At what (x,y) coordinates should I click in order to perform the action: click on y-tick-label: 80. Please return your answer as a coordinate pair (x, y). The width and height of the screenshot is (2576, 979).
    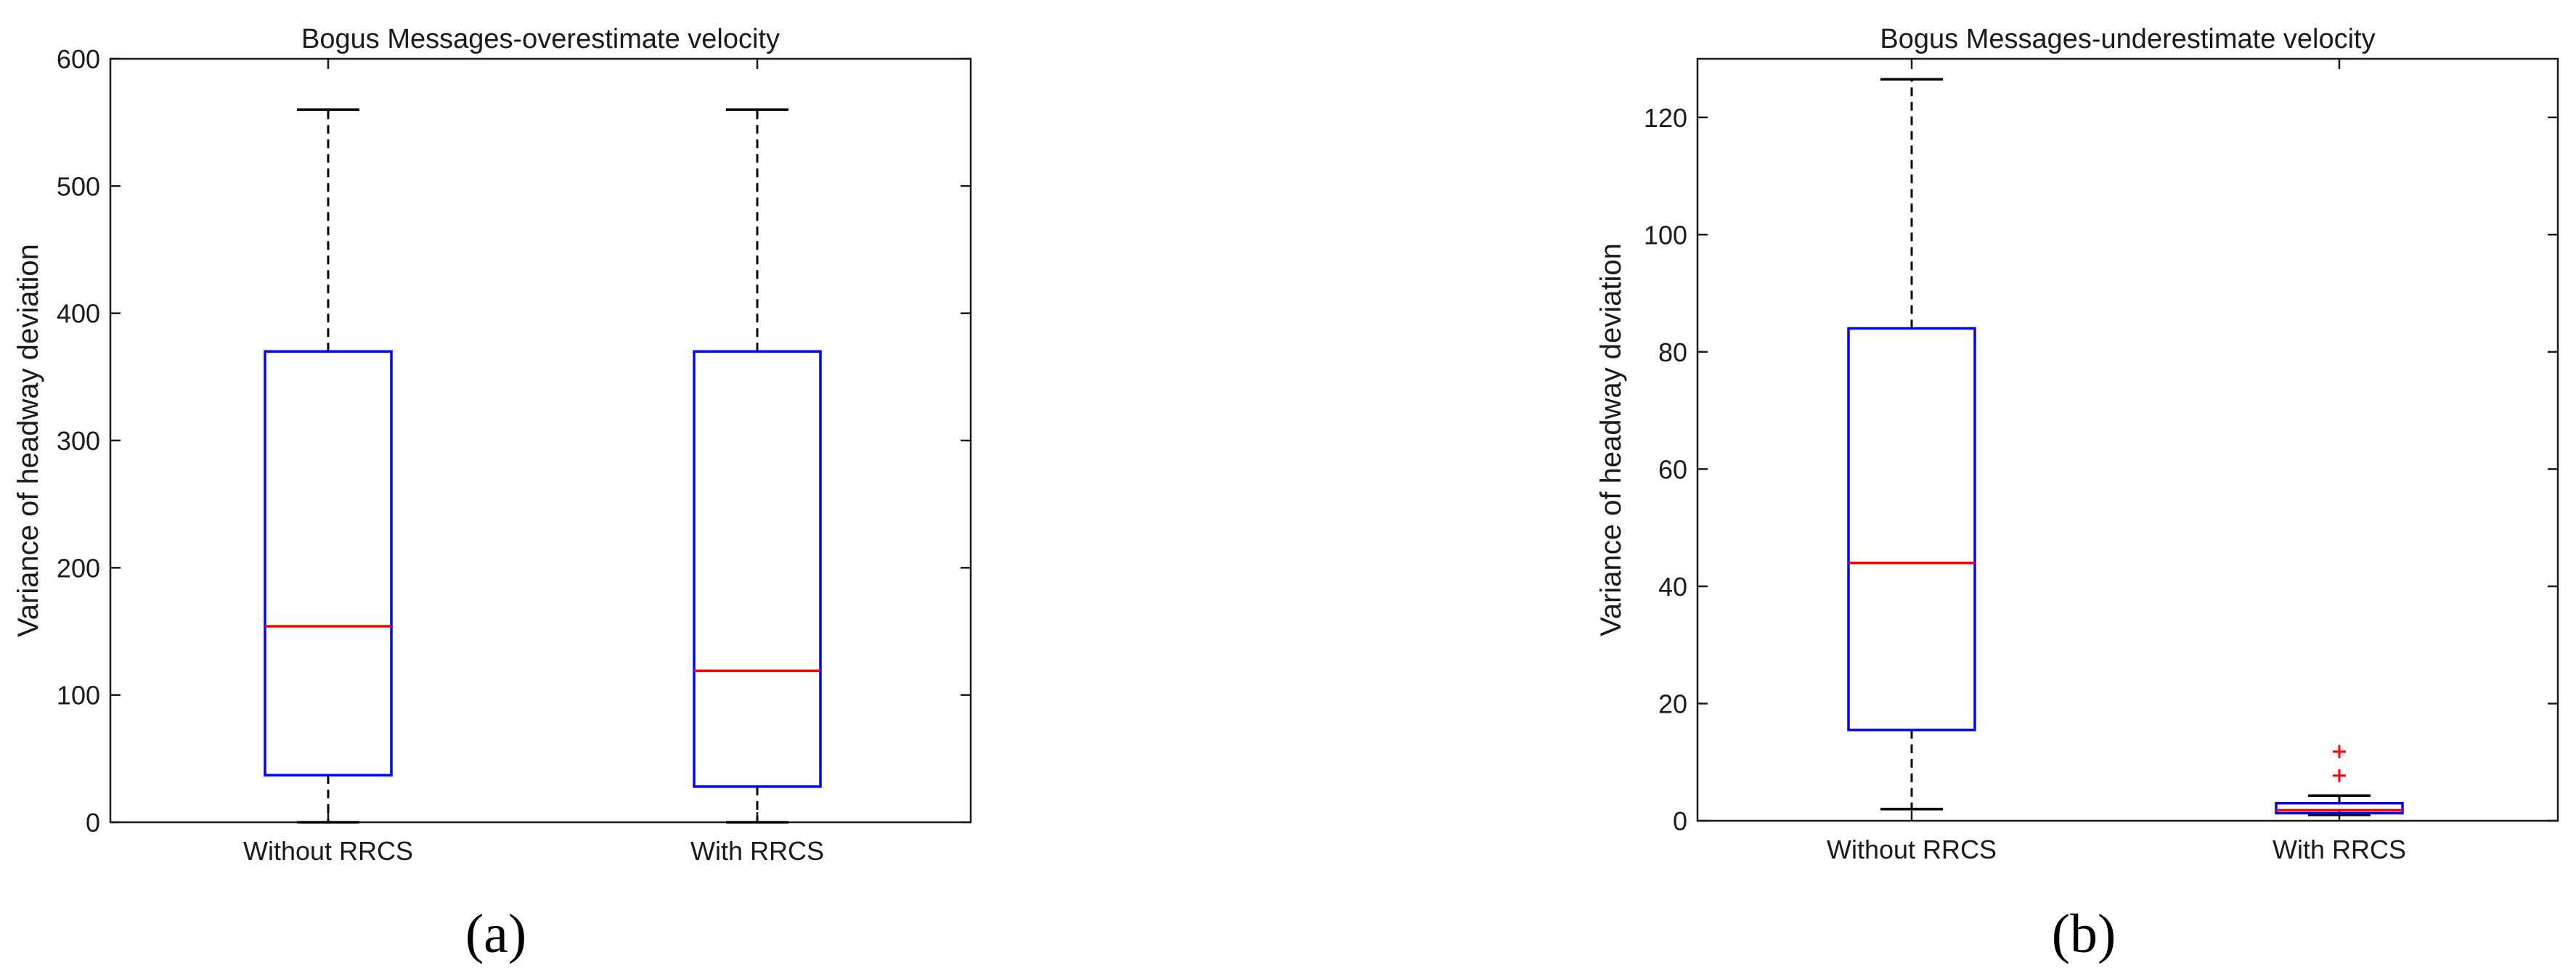
    Looking at the image, I should click on (1672, 352).